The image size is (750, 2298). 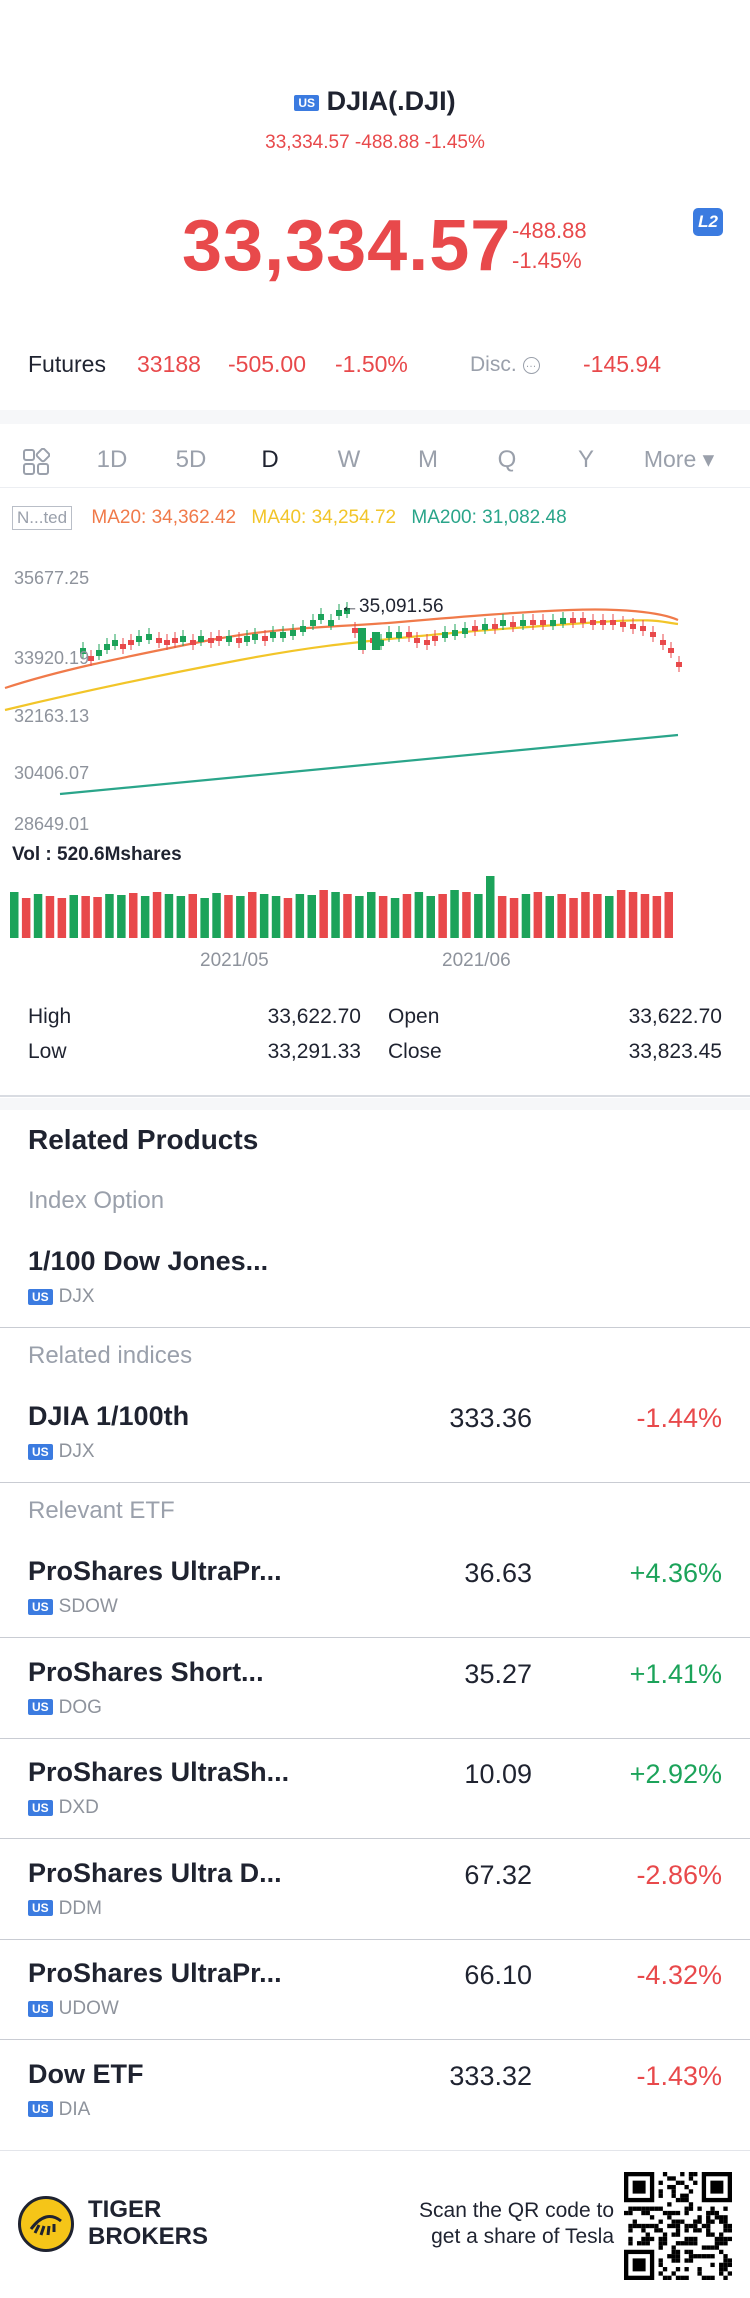 I want to click on tab-quarter: Q, so click(x=507, y=459).